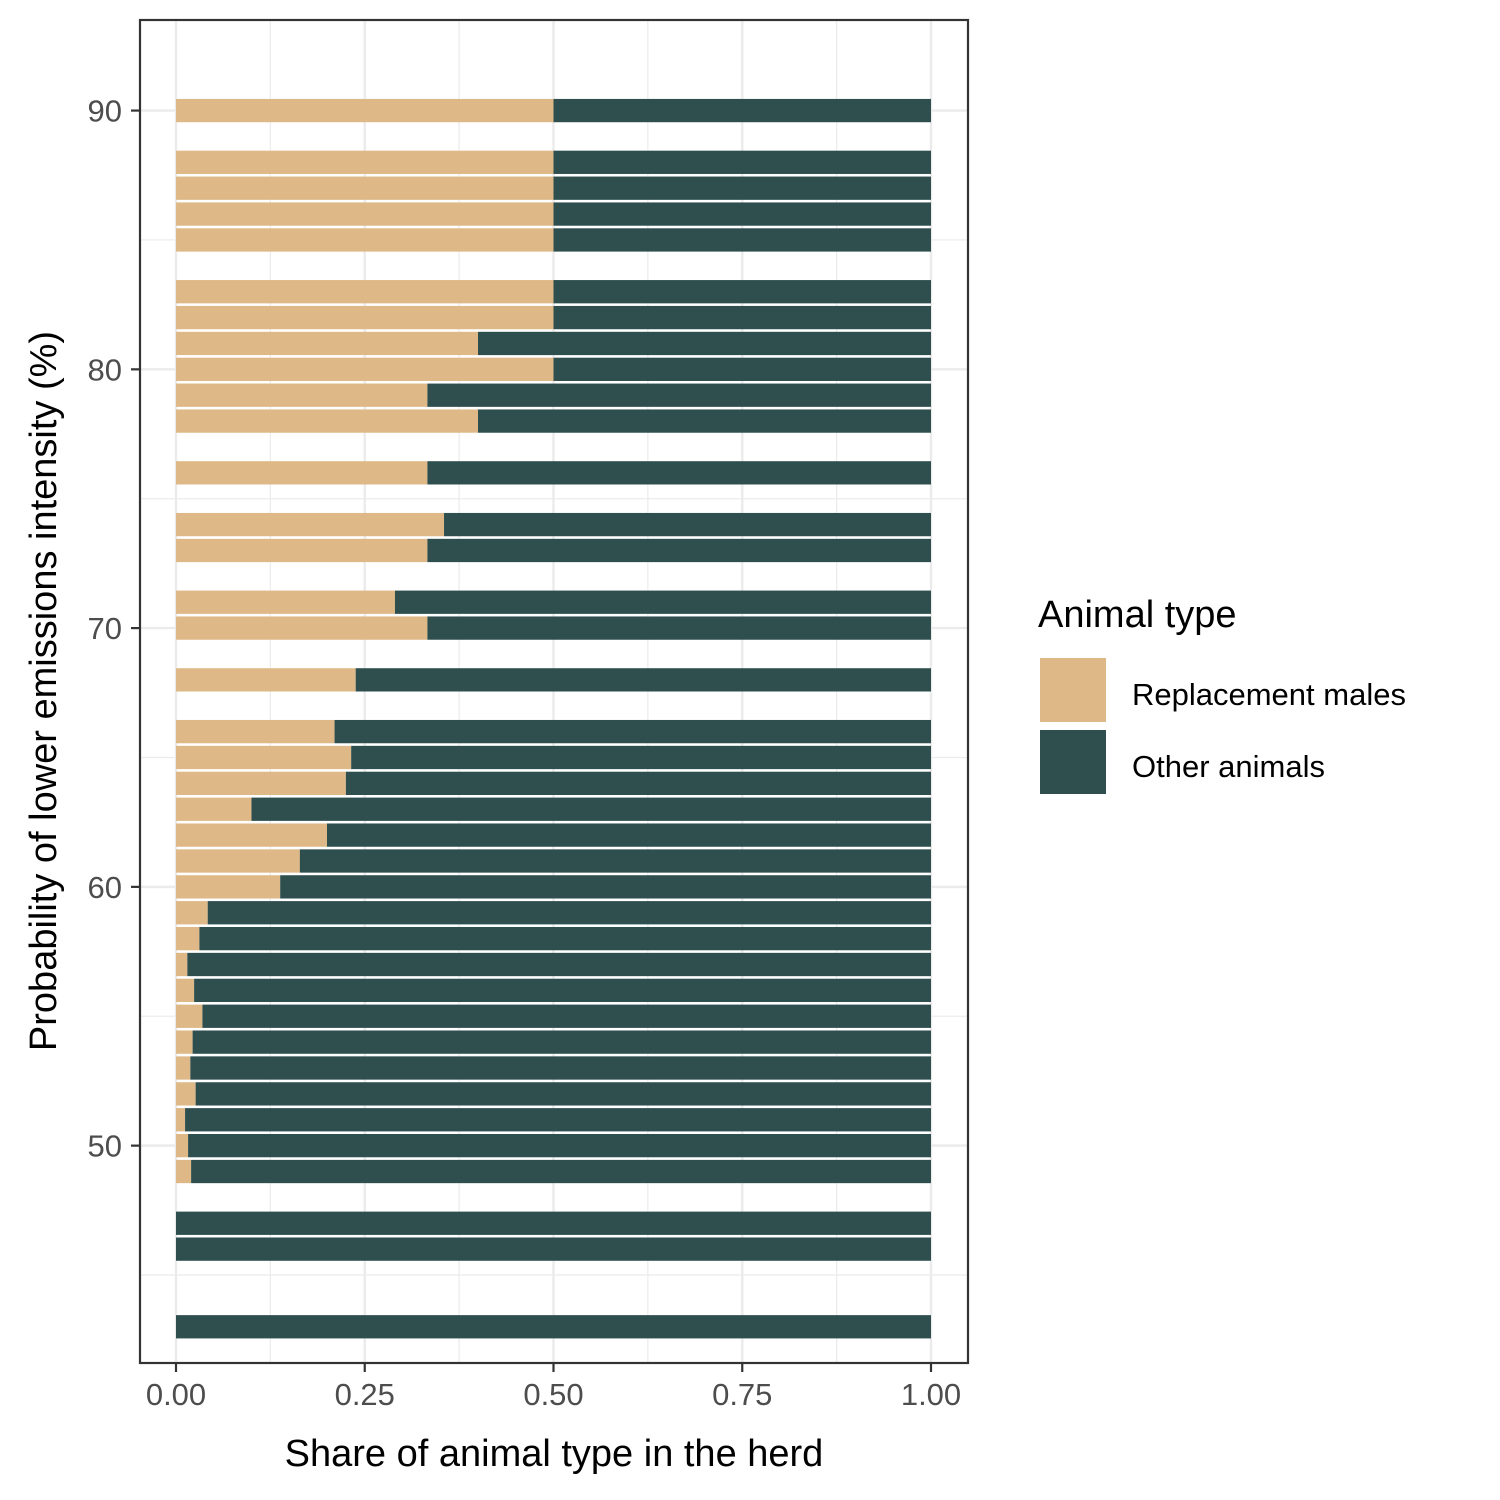  What do you see at coordinates (931, 1394) in the screenshot?
I see `x-tick-label: 1.00` at bounding box center [931, 1394].